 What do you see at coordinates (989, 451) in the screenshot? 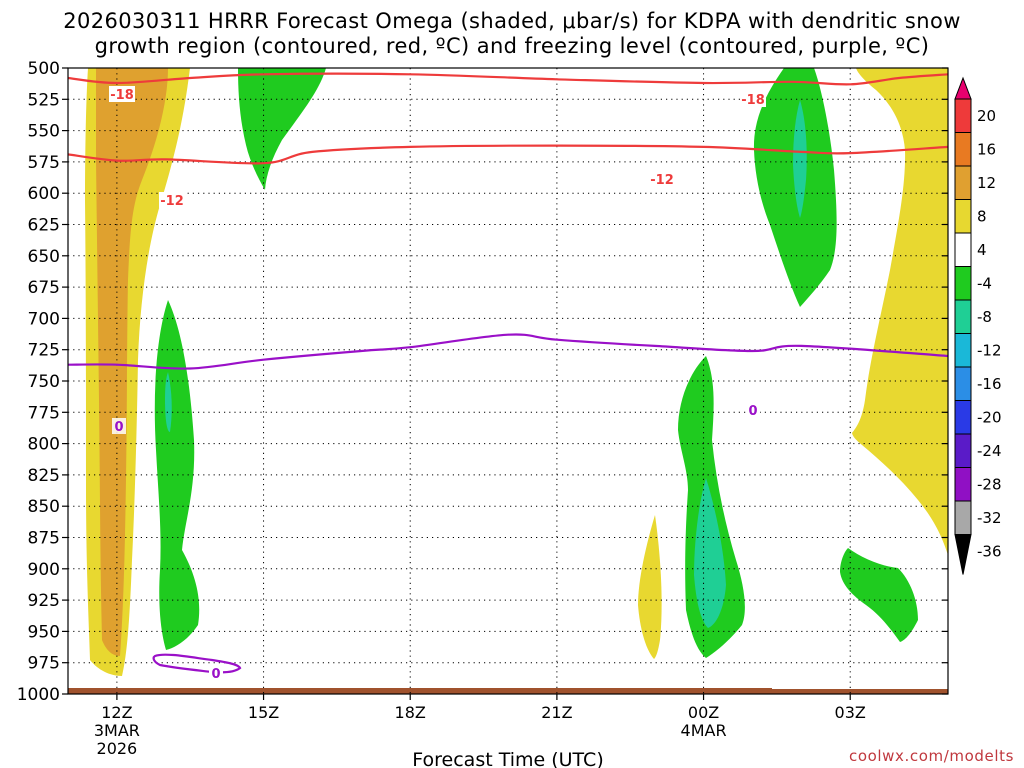
I see `colorbar-label: -24` at bounding box center [989, 451].